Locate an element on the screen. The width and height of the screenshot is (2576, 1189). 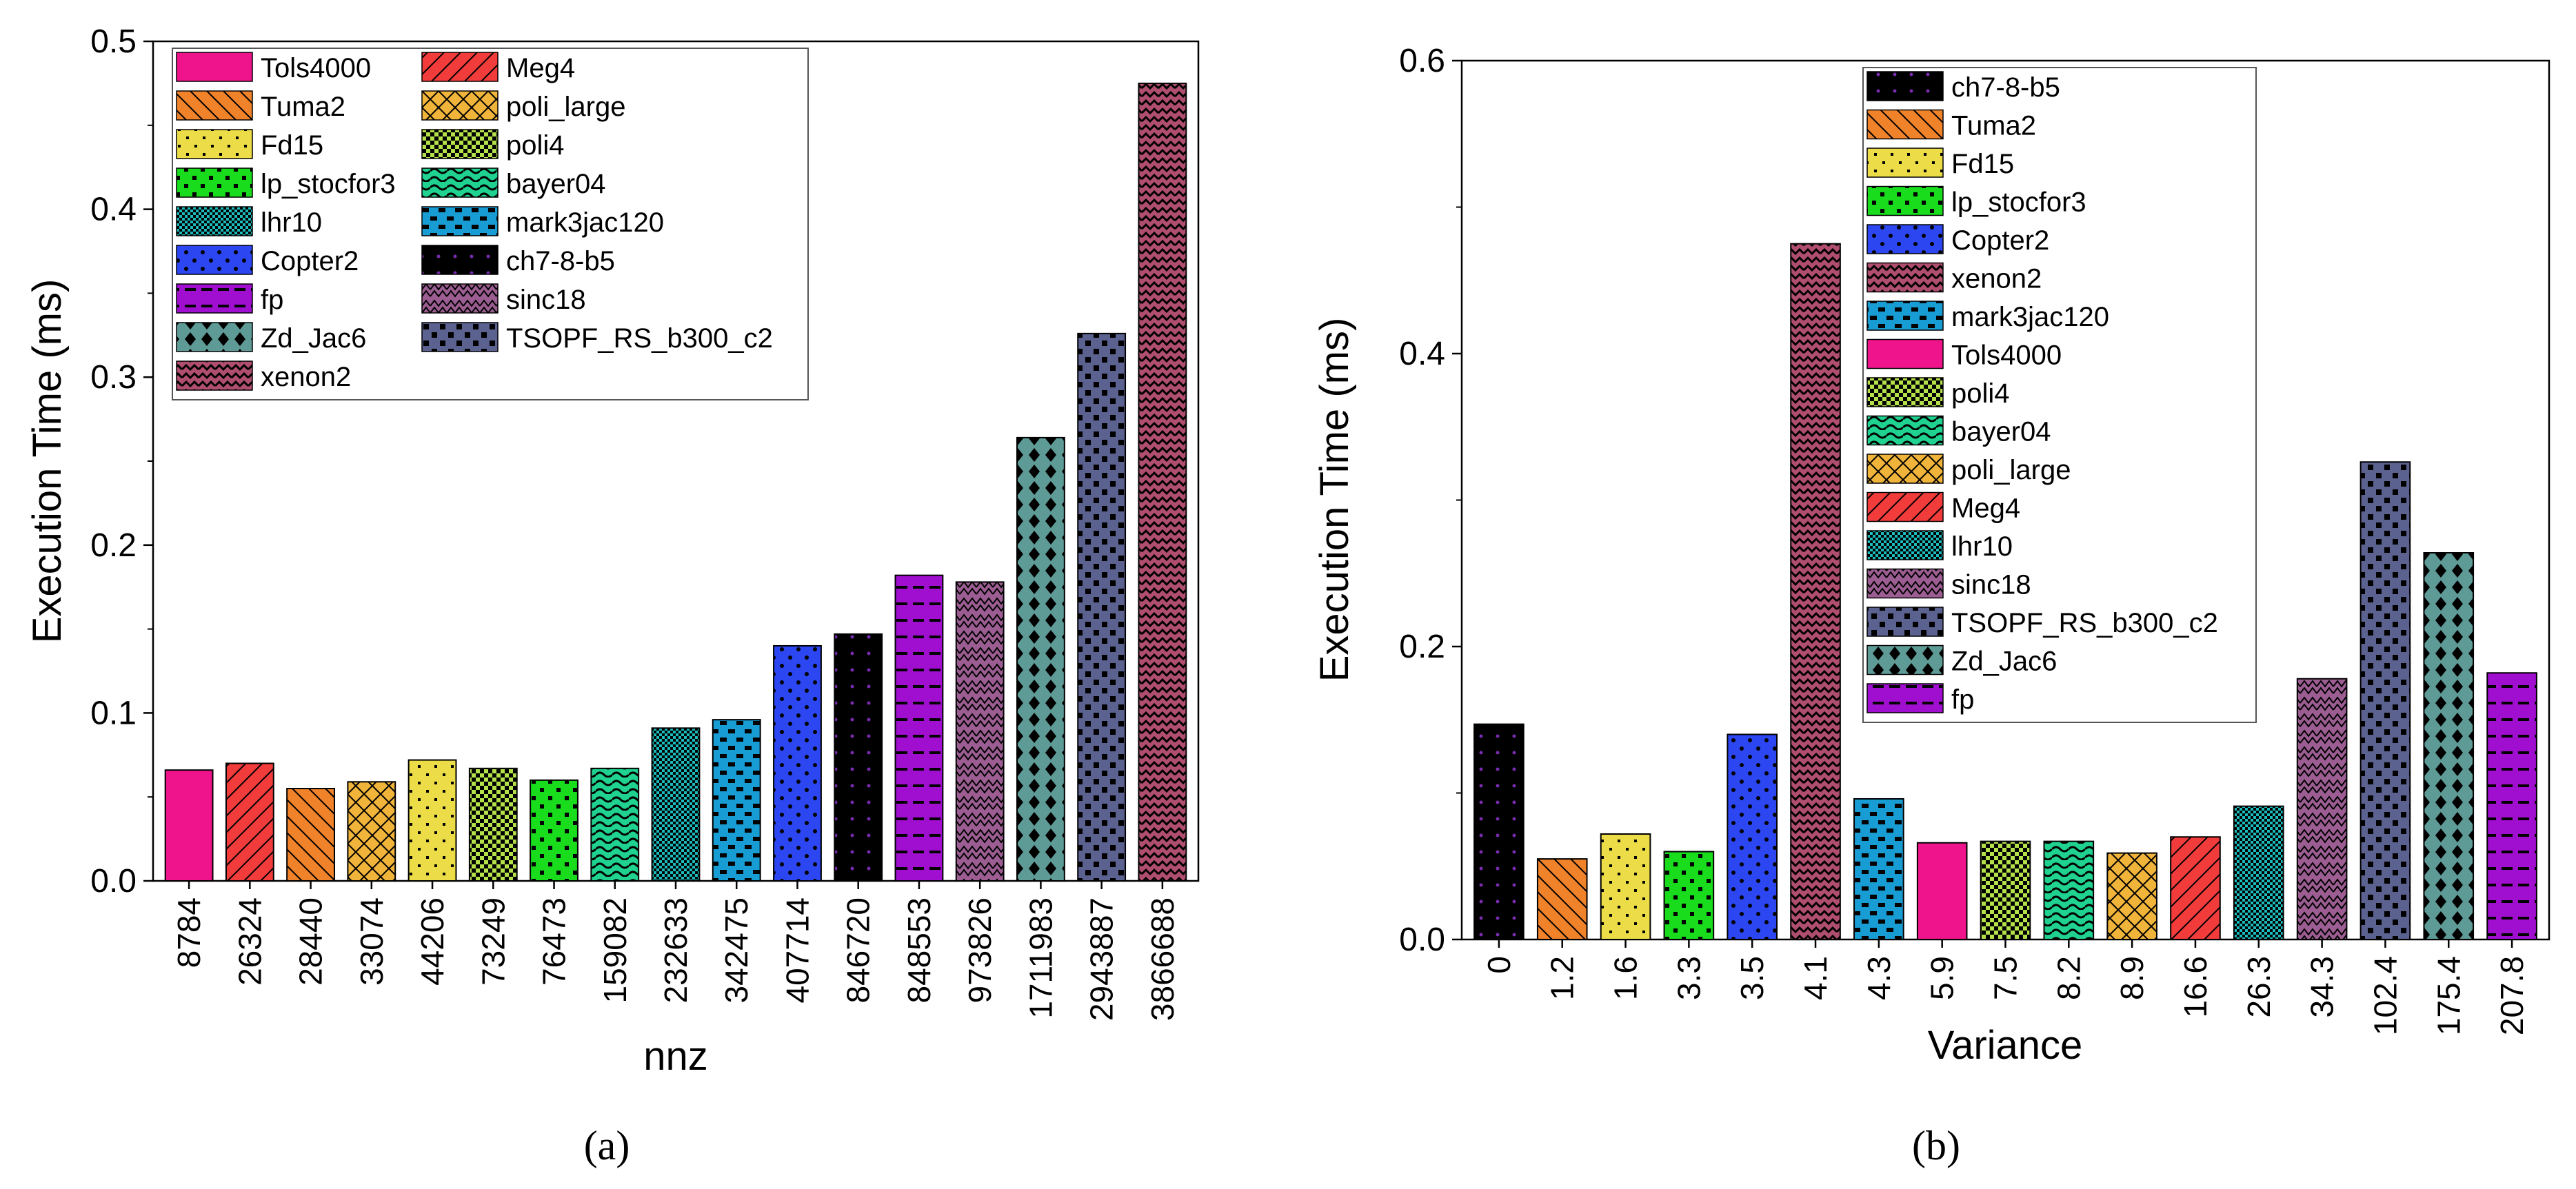
a-xtick-label: 2943887 is located at coordinates (1102, 959).